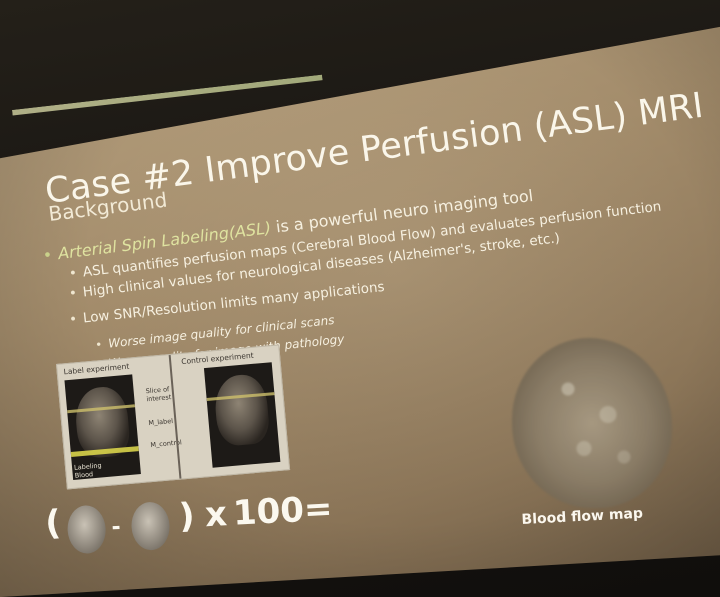  What do you see at coordinates (161, 422) in the screenshot?
I see `m-label: M_label` at bounding box center [161, 422].